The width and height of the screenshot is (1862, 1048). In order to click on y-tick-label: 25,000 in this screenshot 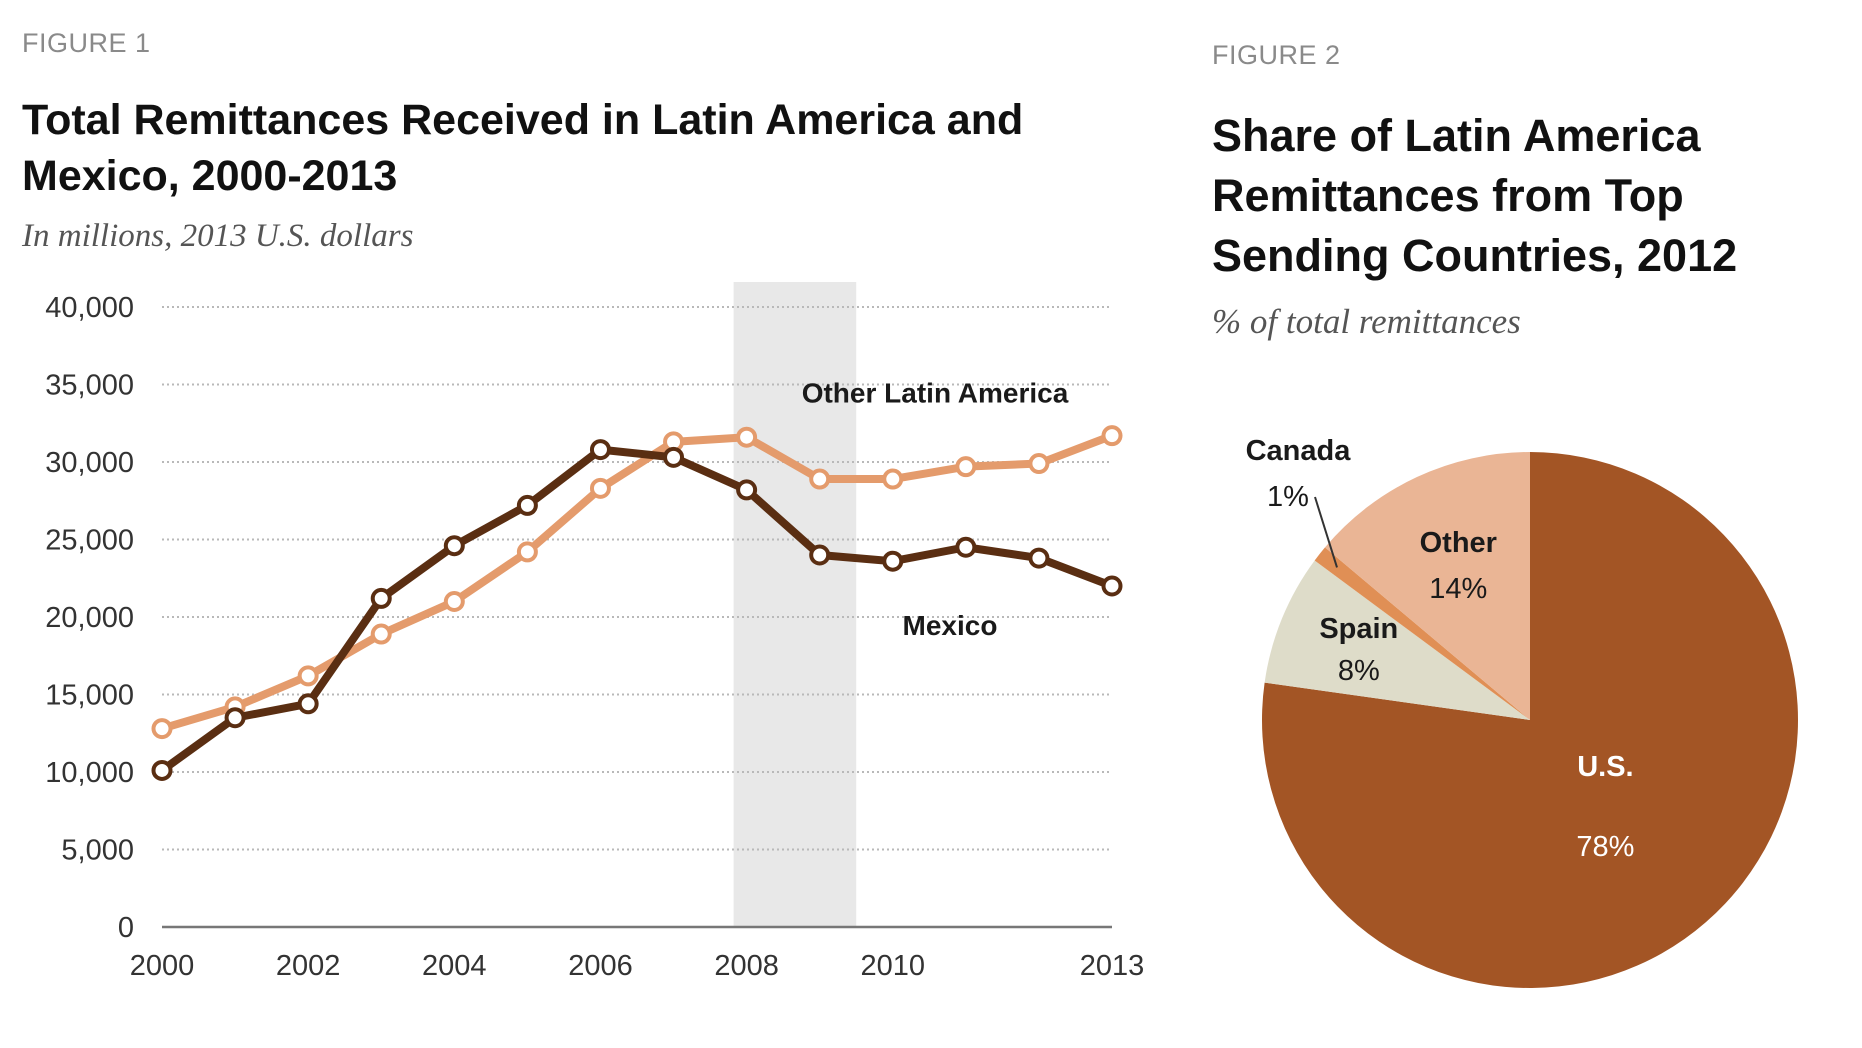, I will do `click(89, 541)`.